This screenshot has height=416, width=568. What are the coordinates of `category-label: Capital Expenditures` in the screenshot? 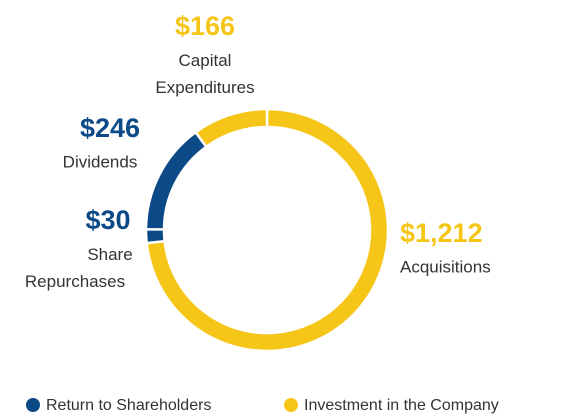 It's located at (204, 74).